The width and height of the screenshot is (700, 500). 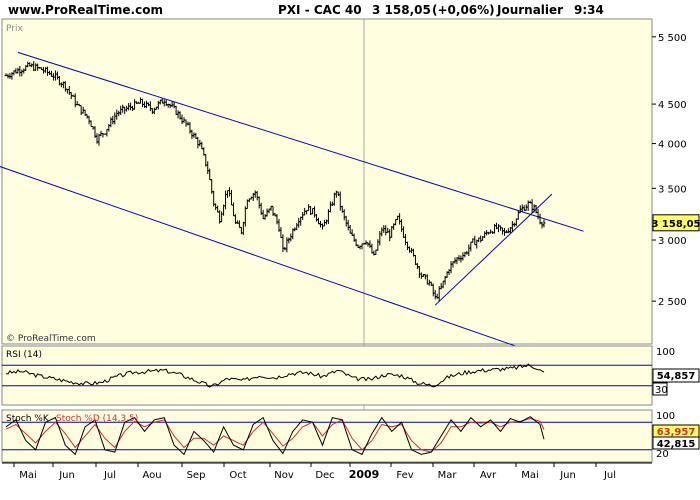 I want to click on rsi-tick-label: 30, so click(x=661, y=390).